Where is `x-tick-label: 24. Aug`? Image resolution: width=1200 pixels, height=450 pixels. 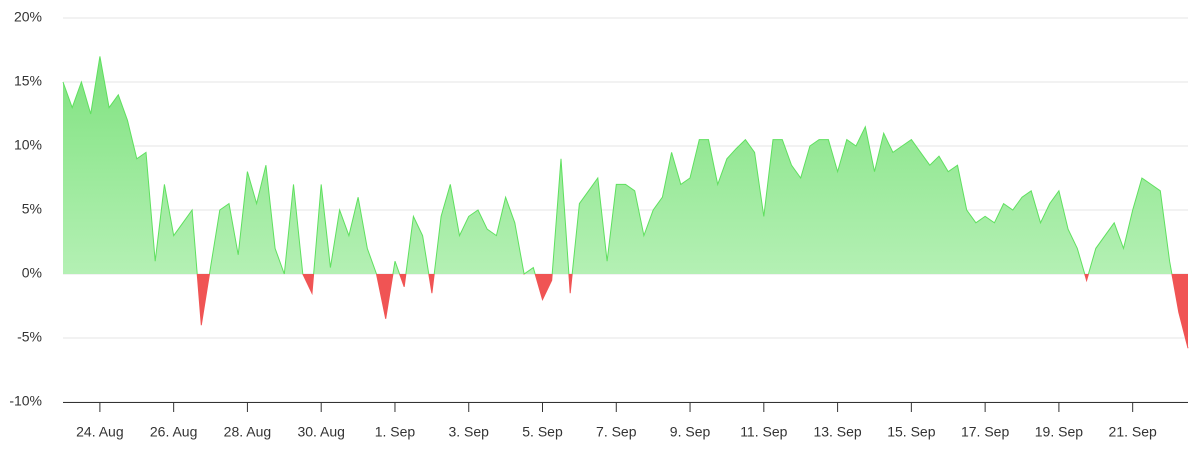
x-tick-label: 24. Aug is located at coordinates (100, 432).